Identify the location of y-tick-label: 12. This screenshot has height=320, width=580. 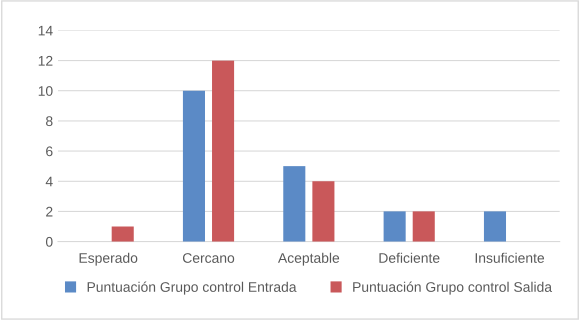
(45, 61).